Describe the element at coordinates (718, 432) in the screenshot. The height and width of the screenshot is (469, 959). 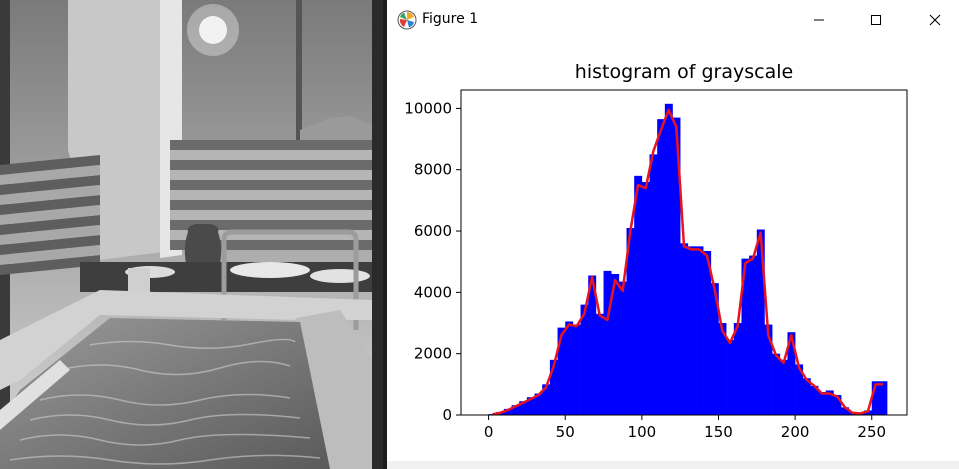
I see `x-tick-label: 150` at that location.